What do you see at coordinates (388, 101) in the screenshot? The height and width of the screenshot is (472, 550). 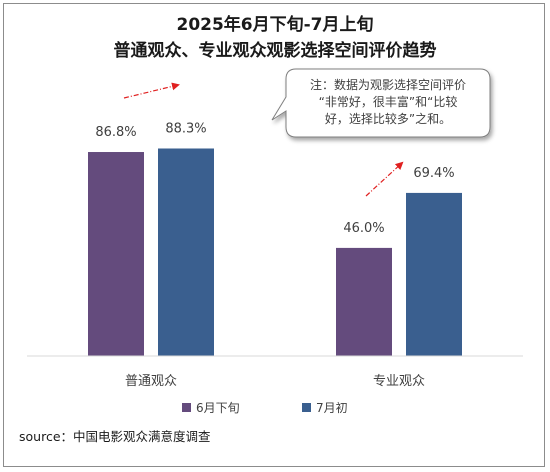 I see `annotation-line-2: “非常好，很丰富”和“比较` at bounding box center [388, 101].